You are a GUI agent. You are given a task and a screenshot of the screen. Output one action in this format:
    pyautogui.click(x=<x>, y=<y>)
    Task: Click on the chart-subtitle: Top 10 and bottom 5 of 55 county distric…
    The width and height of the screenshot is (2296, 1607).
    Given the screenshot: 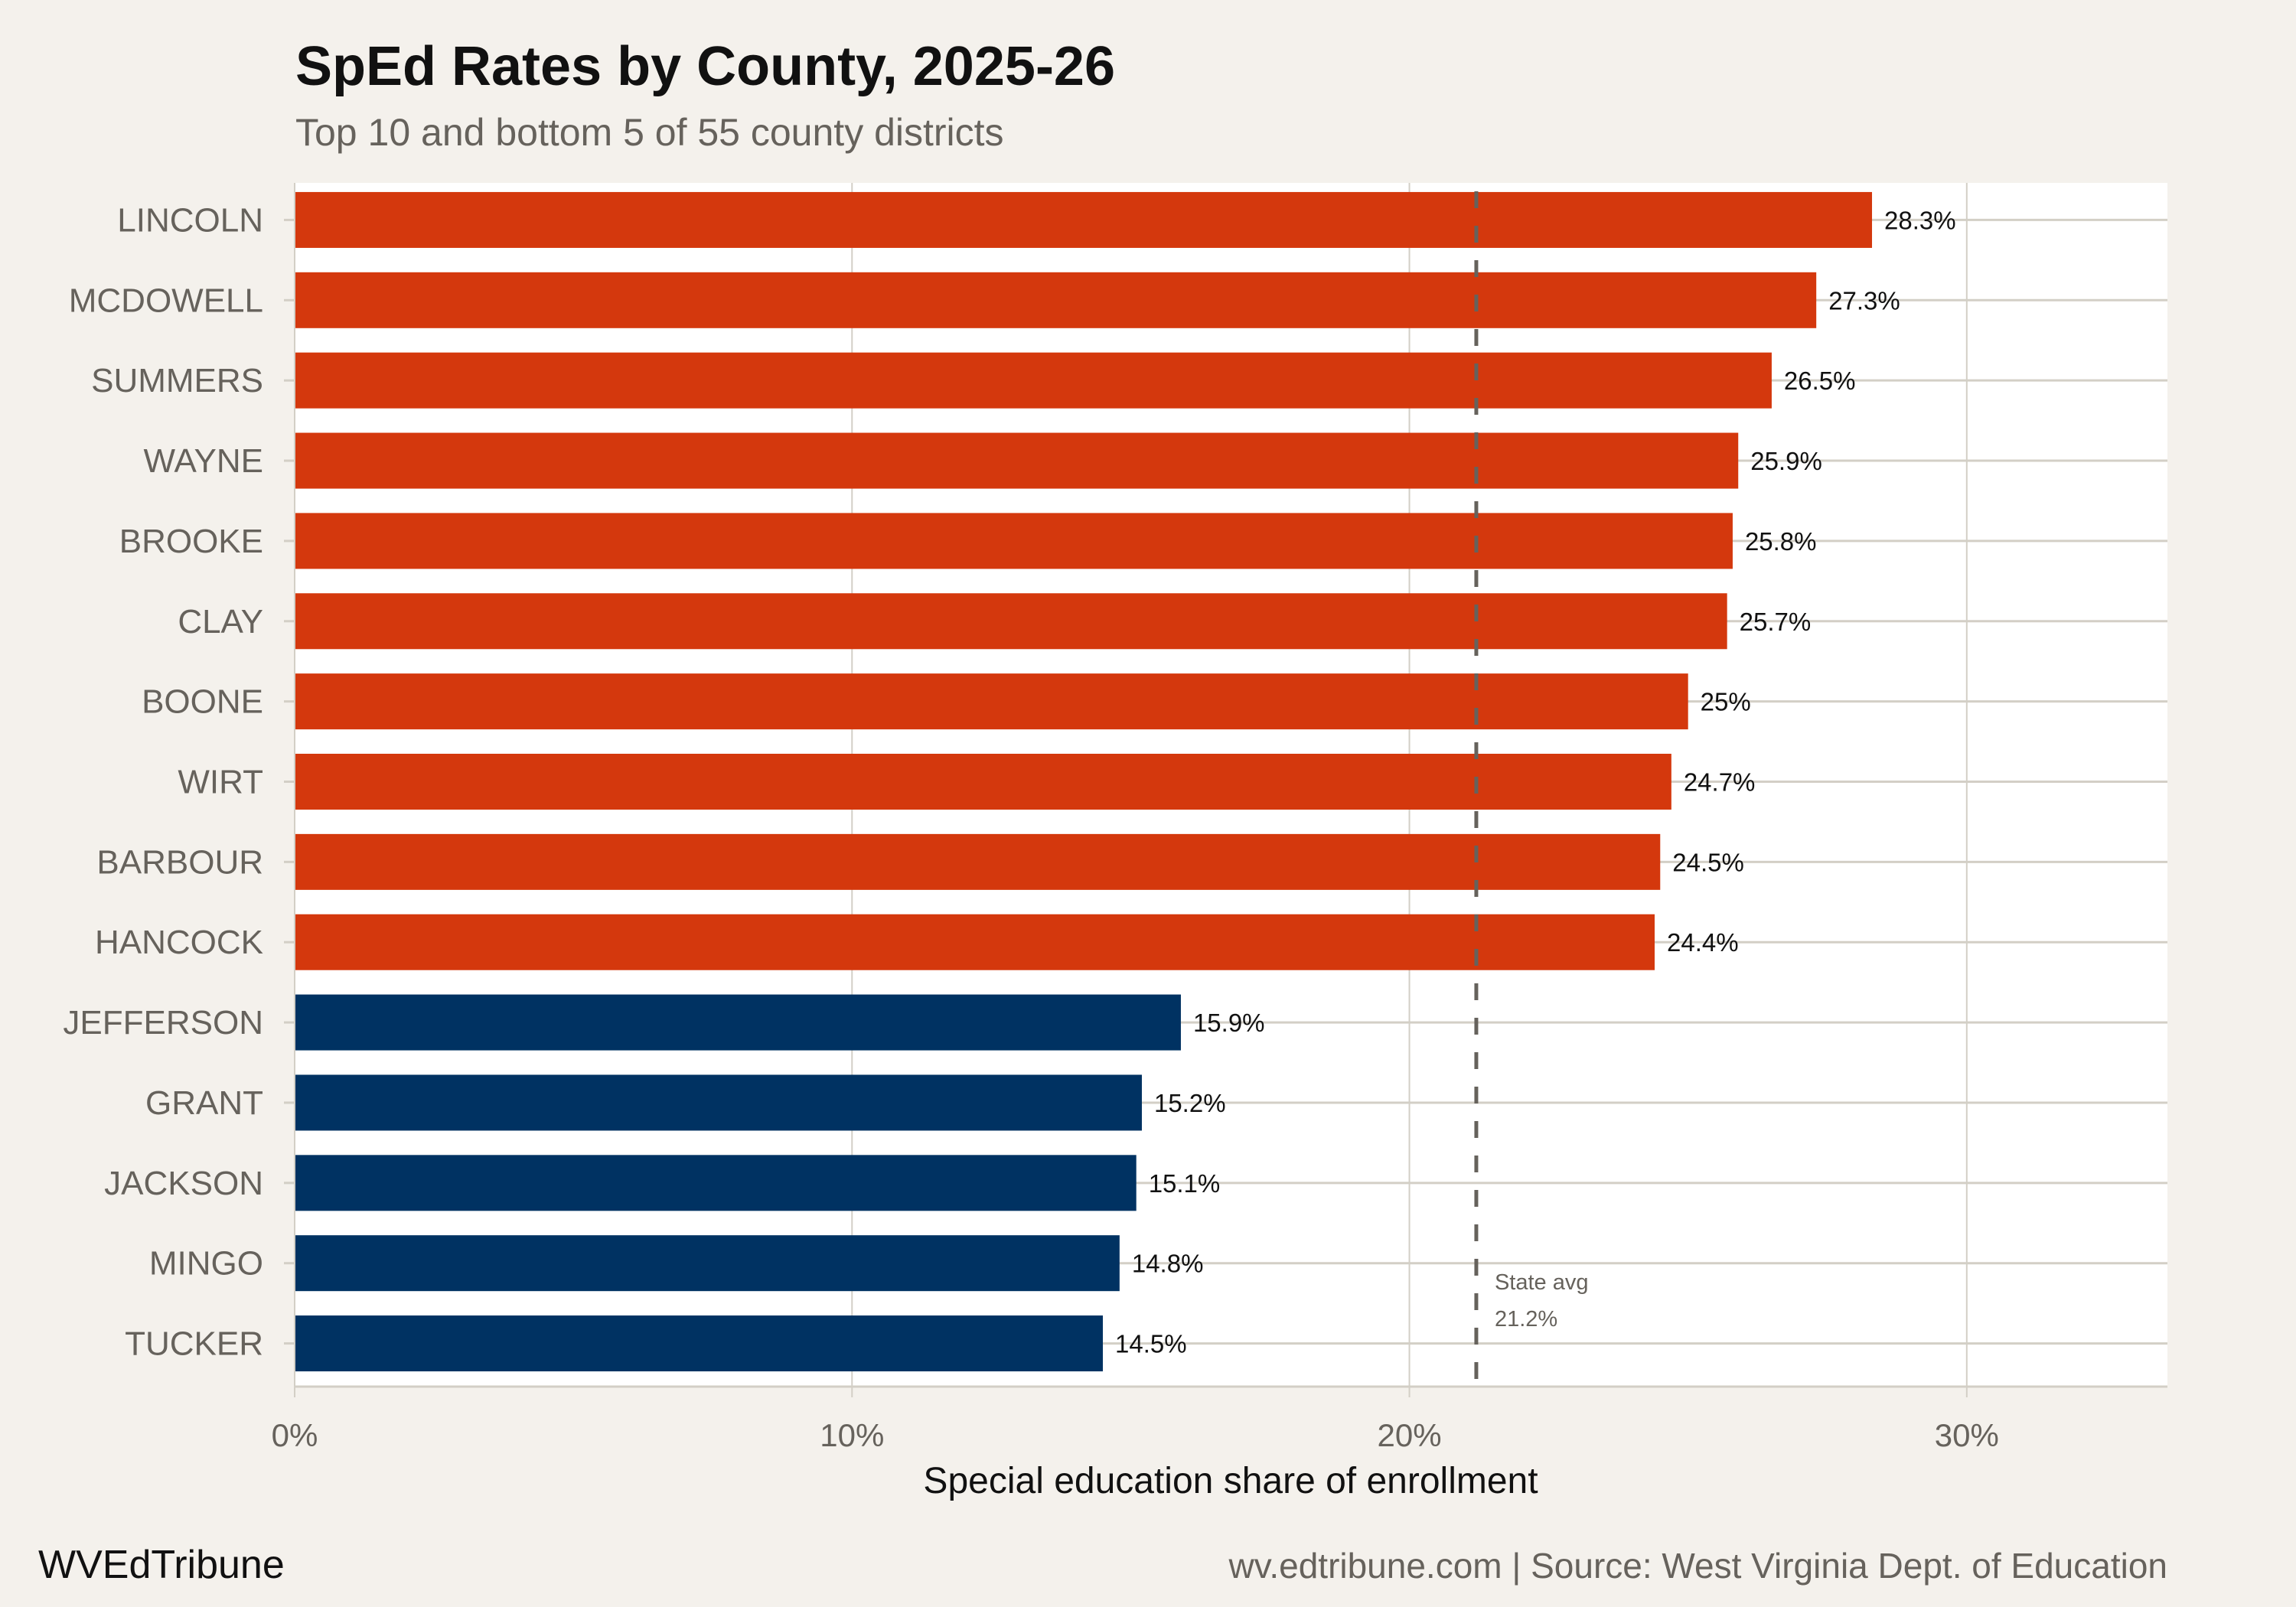 What is the action you would take?
    pyautogui.click(x=649, y=132)
    